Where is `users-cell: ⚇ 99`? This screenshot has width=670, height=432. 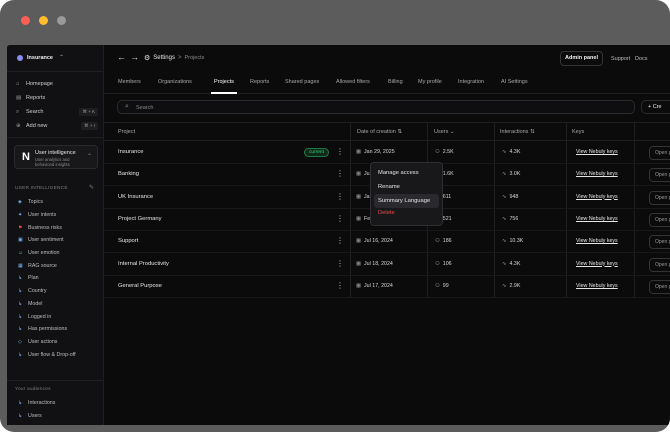 users-cell: ⚇ 99 is located at coordinates (442, 286).